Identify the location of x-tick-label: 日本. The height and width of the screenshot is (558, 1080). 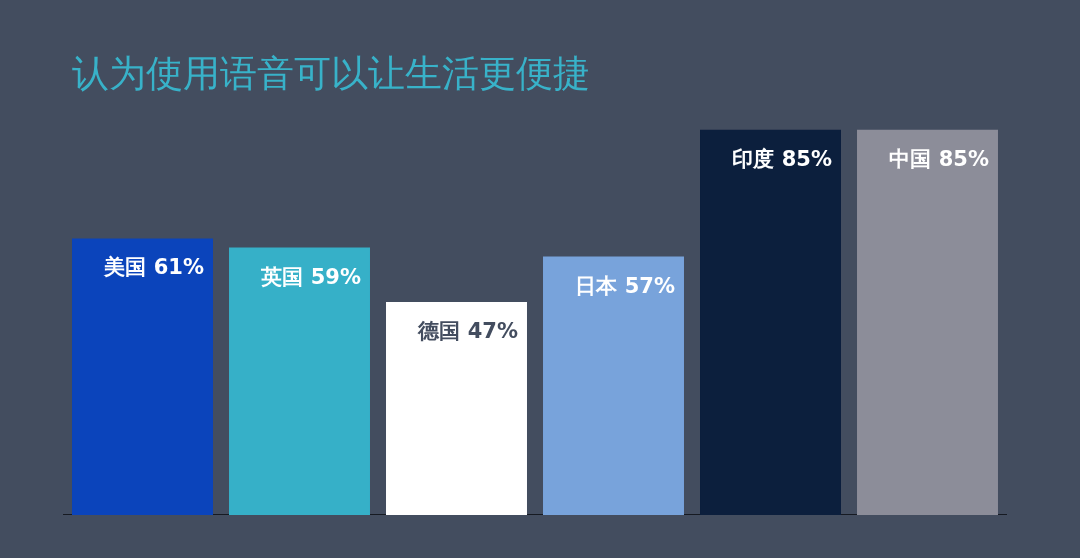
(597, 285).